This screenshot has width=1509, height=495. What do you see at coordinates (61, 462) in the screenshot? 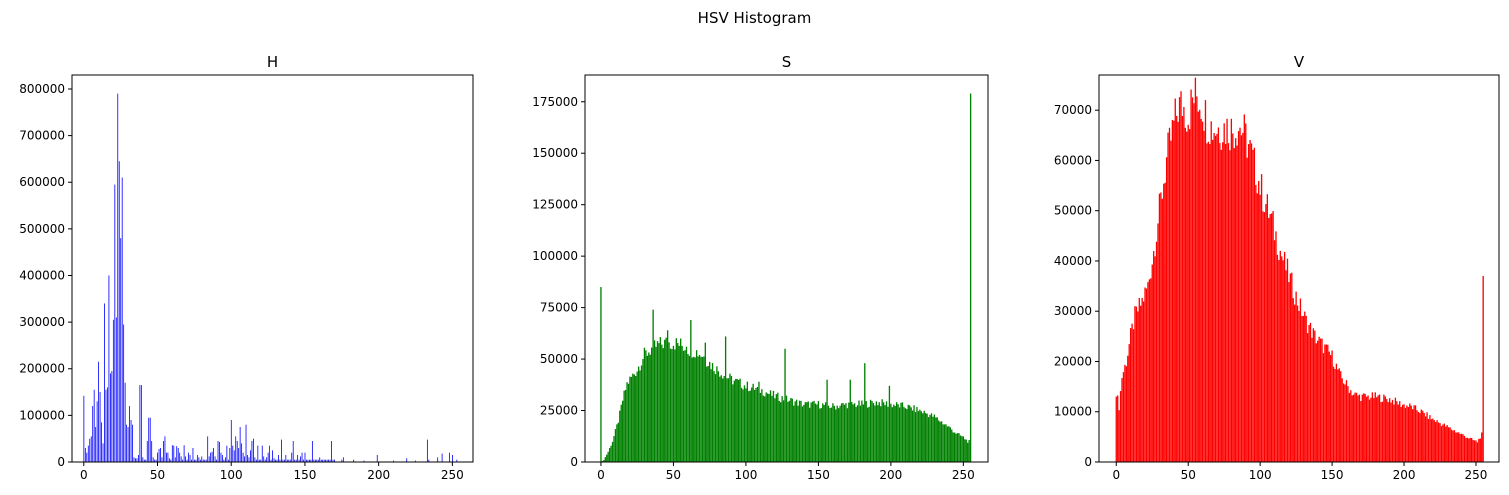
I see `y-tick-label: 0` at bounding box center [61, 462].